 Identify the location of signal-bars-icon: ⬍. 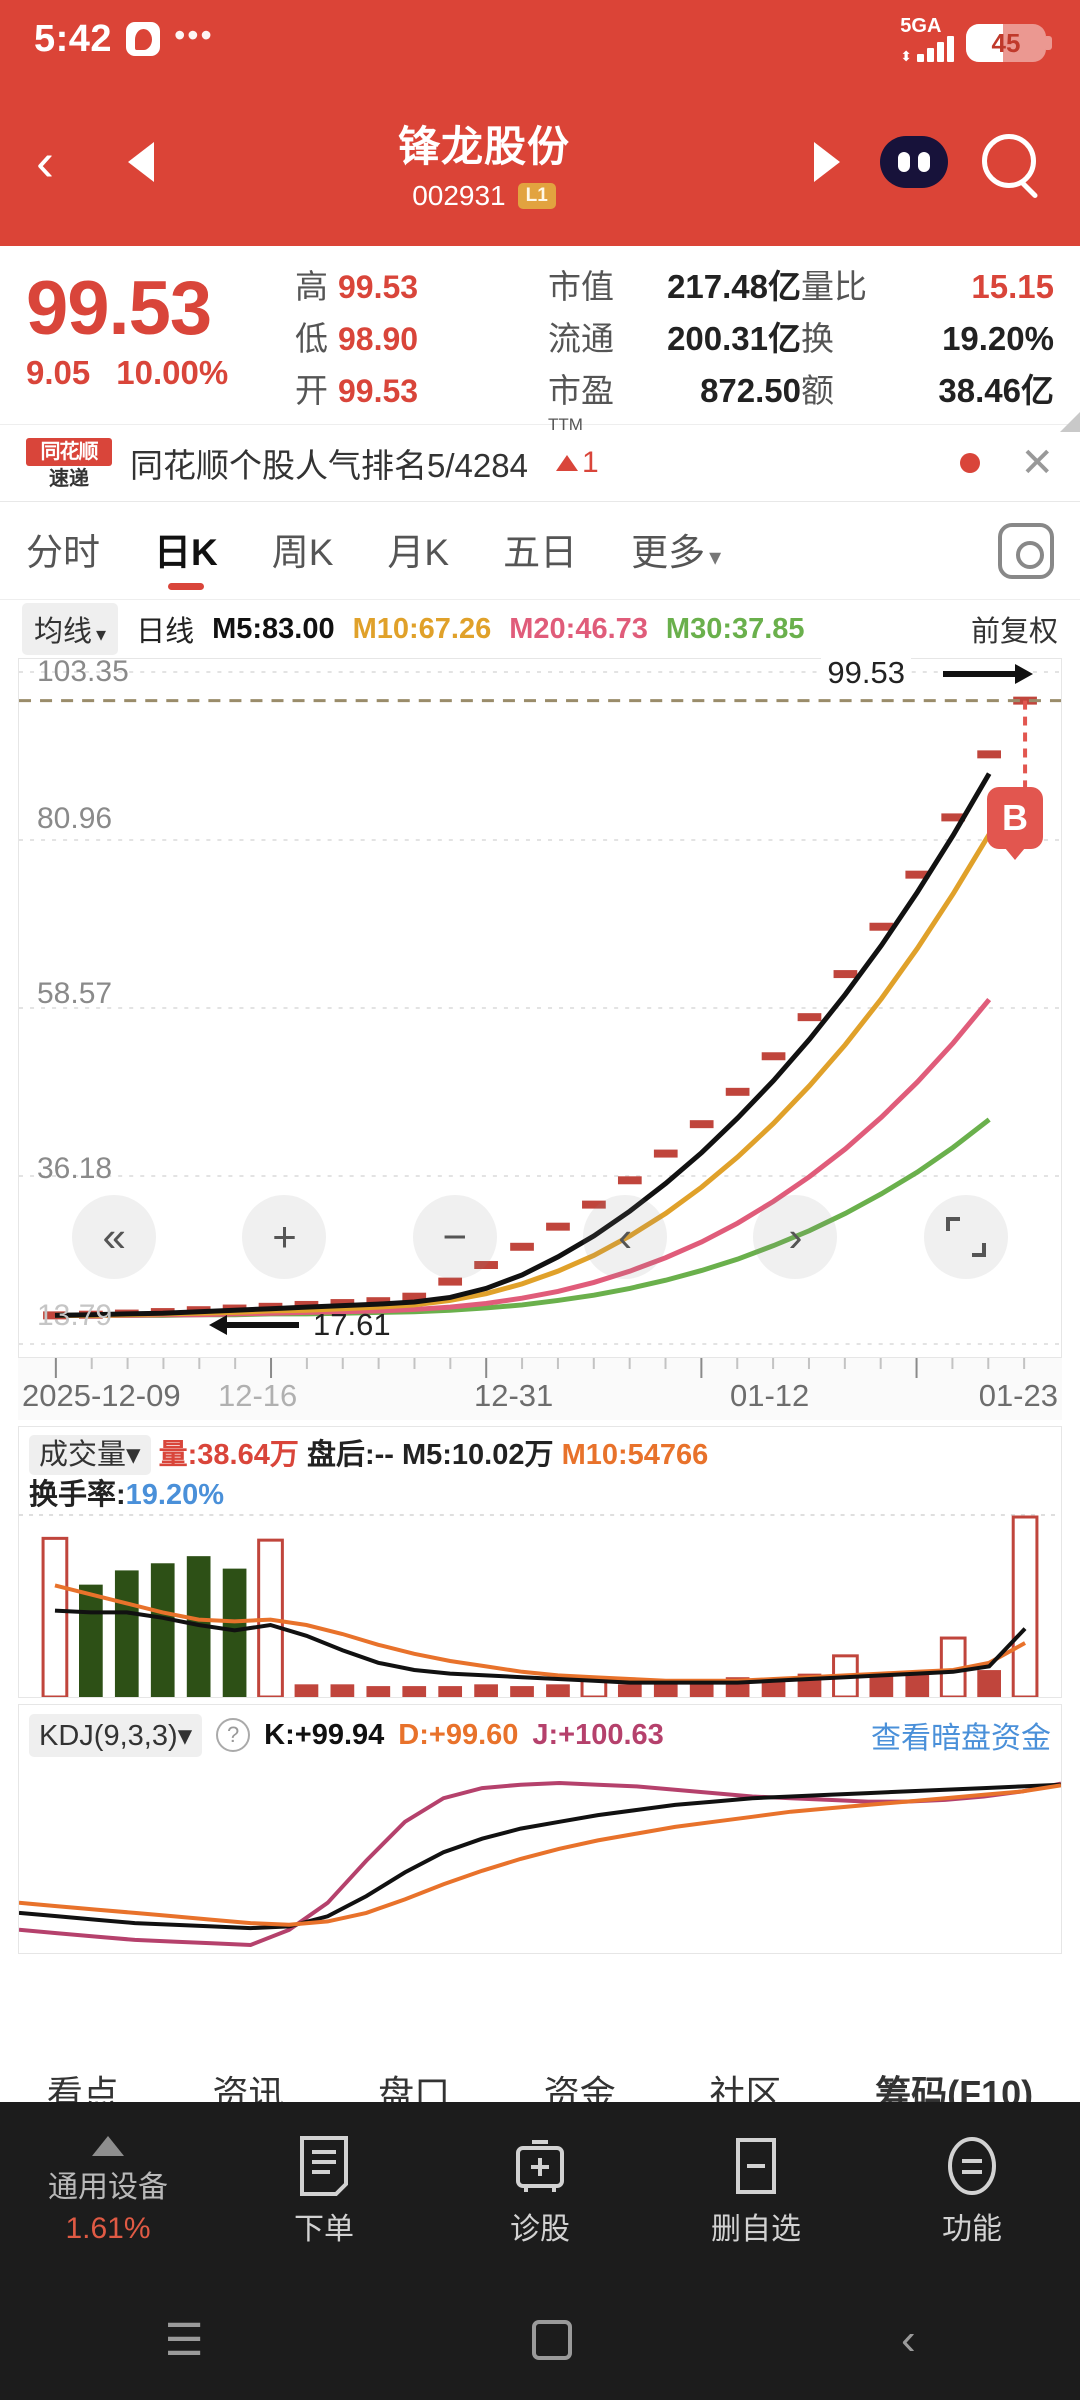
(927, 49).